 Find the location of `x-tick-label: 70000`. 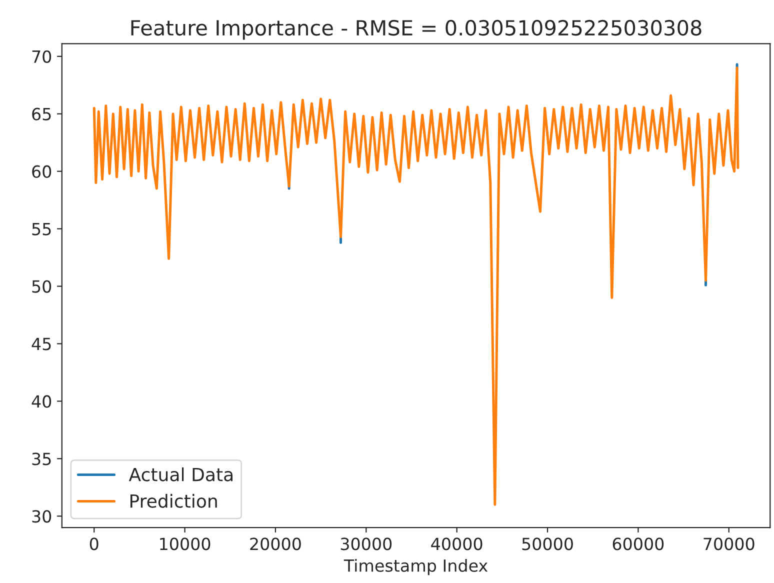

x-tick-label: 70000 is located at coordinates (729, 544).